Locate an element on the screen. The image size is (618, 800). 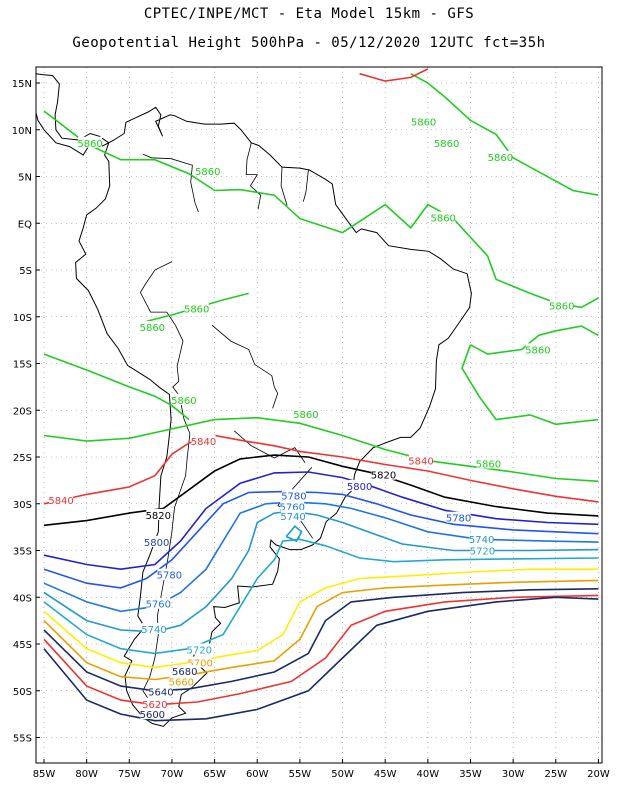
lon-tick-label: 65W is located at coordinates (214, 774).